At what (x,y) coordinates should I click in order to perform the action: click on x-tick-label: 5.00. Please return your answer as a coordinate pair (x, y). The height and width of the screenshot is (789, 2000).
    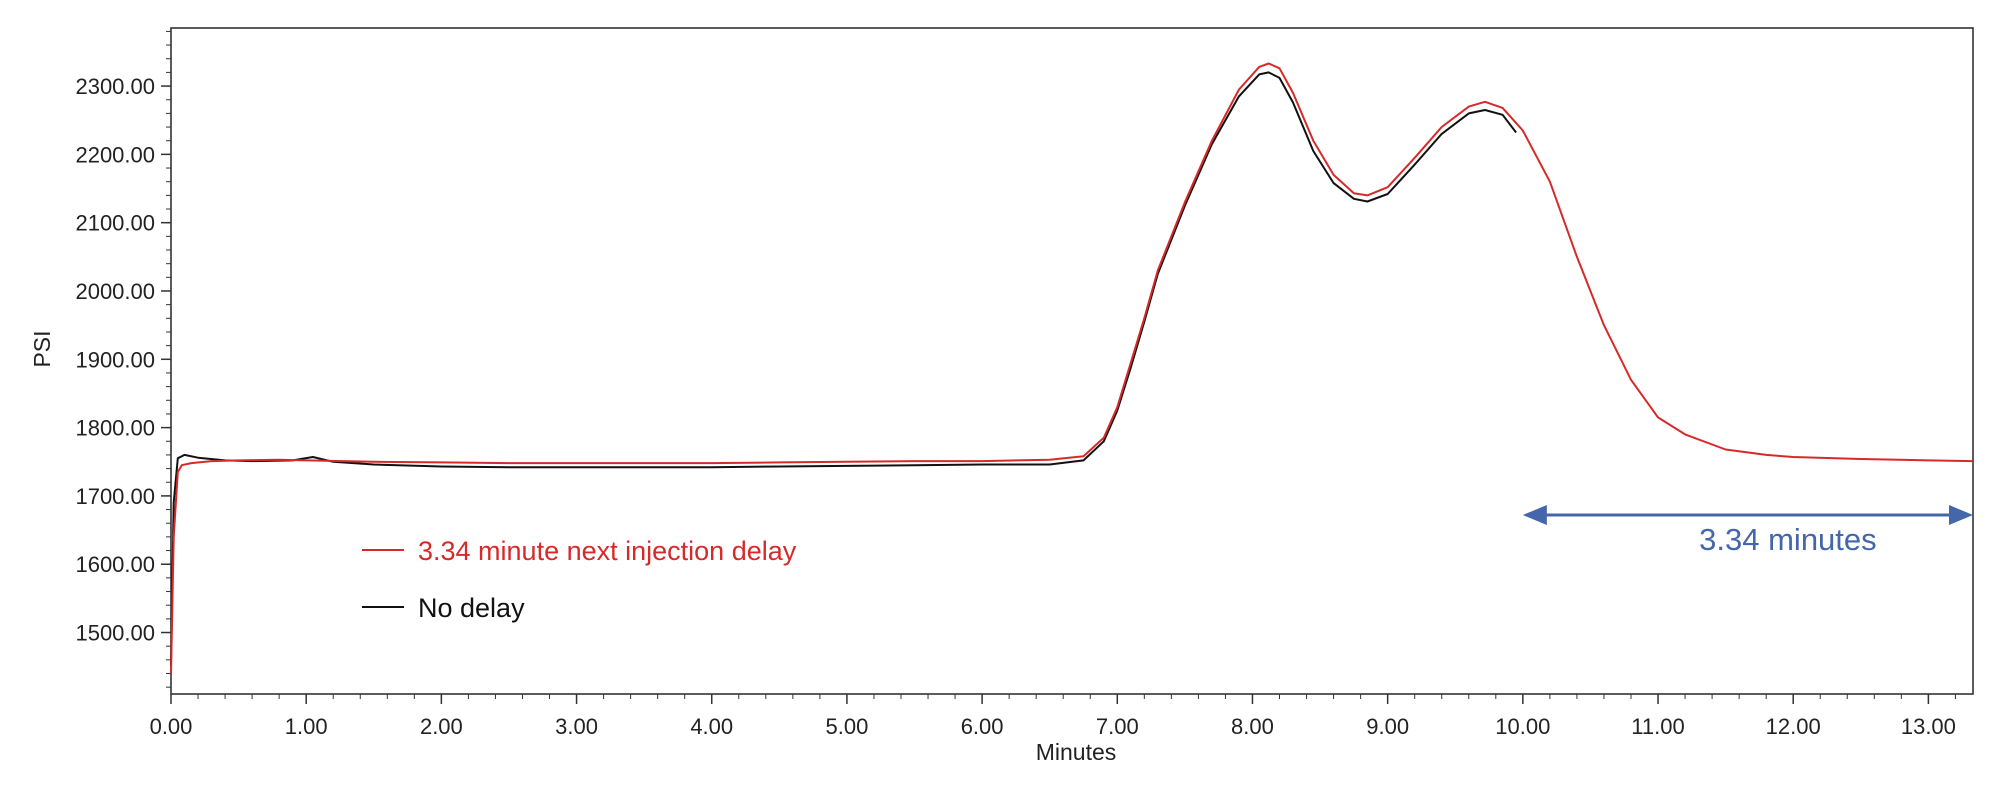
    Looking at the image, I should click on (847, 726).